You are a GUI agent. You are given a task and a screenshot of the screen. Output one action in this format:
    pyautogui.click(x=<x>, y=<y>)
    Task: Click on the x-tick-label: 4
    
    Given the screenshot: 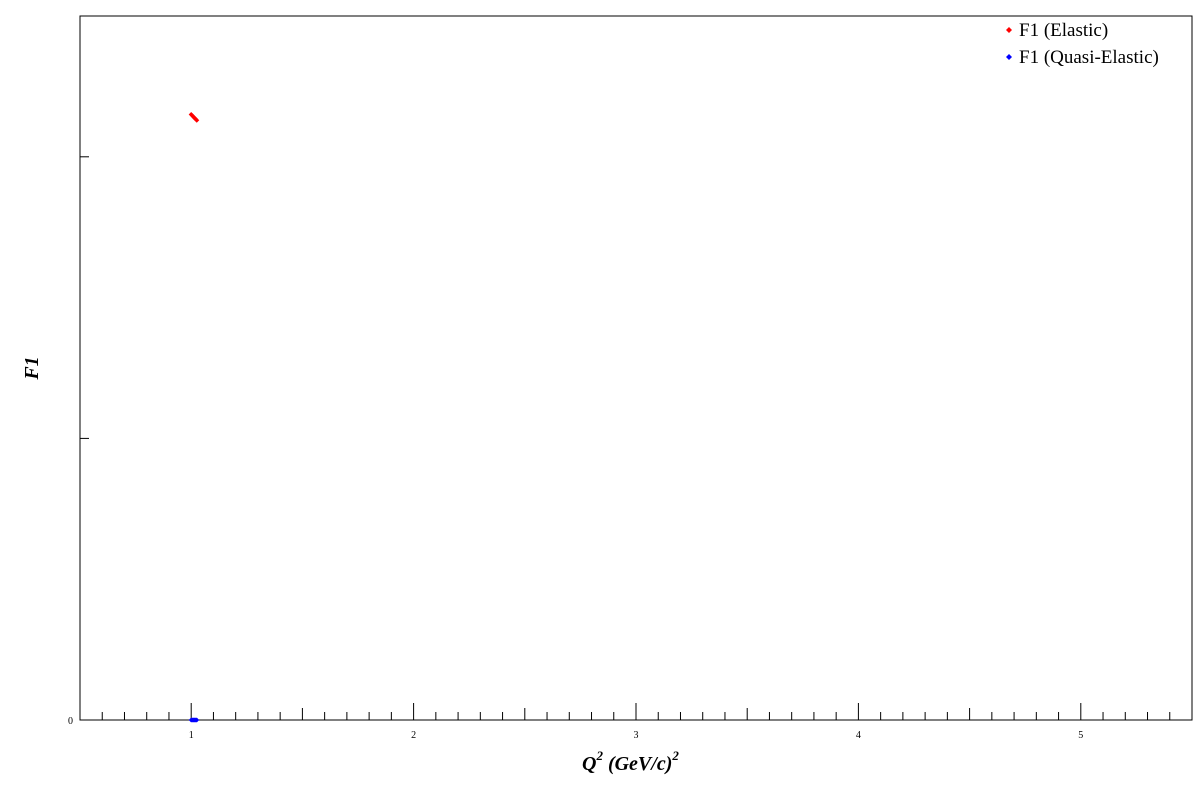 What is the action you would take?
    pyautogui.click(x=858, y=735)
    